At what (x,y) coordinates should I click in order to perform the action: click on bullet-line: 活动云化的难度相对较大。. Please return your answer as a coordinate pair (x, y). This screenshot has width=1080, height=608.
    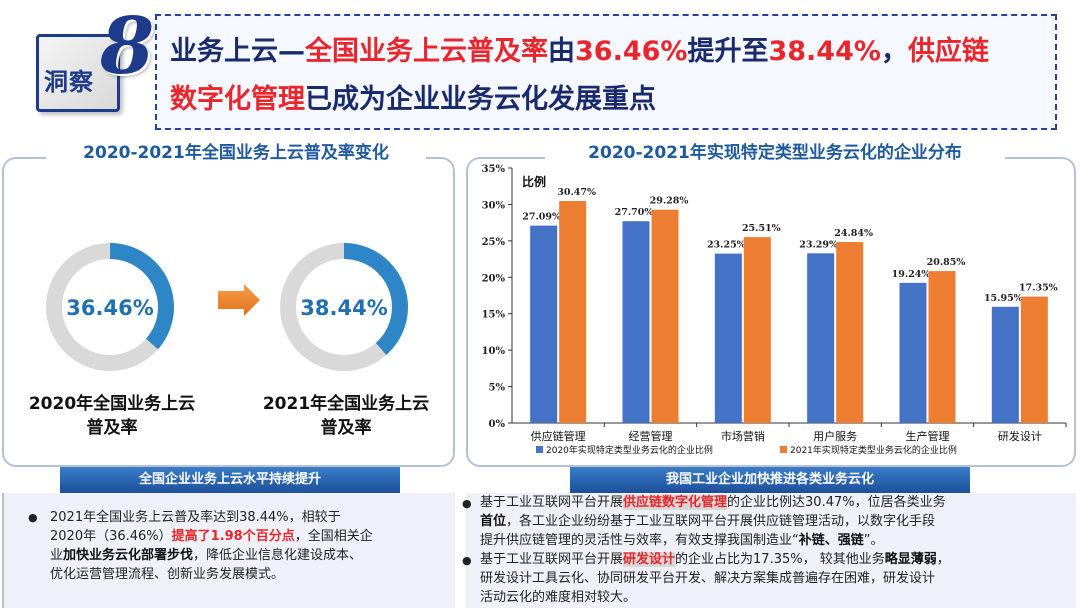
    Looking at the image, I should click on (558, 597).